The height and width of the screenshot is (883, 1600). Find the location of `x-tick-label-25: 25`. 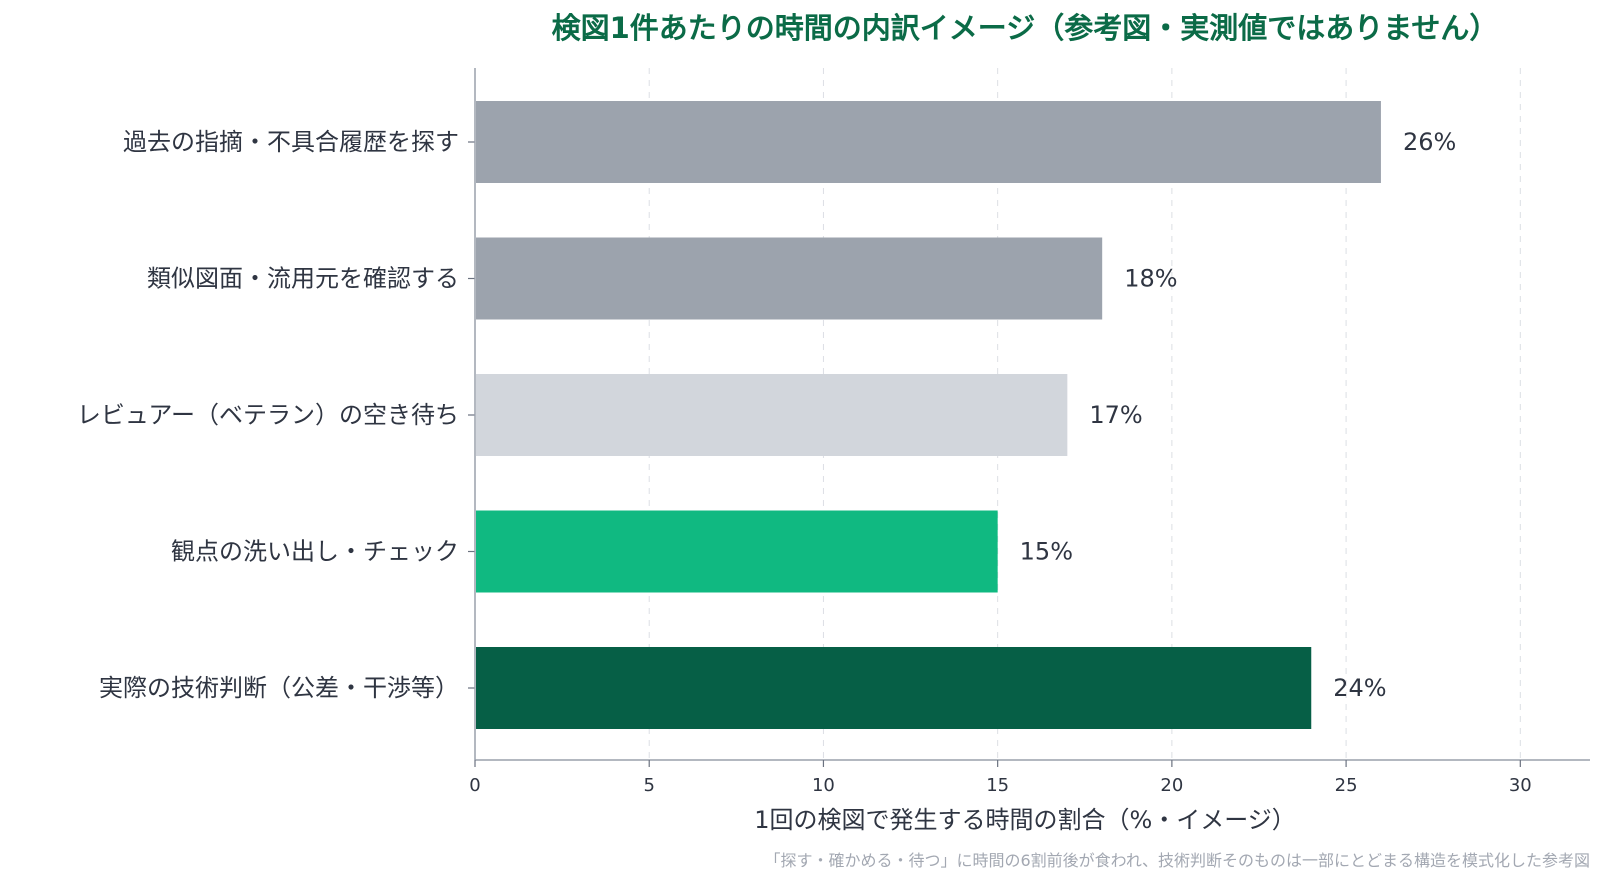

x-tick-label-25: 25 is located at coordinates (1346, 785).